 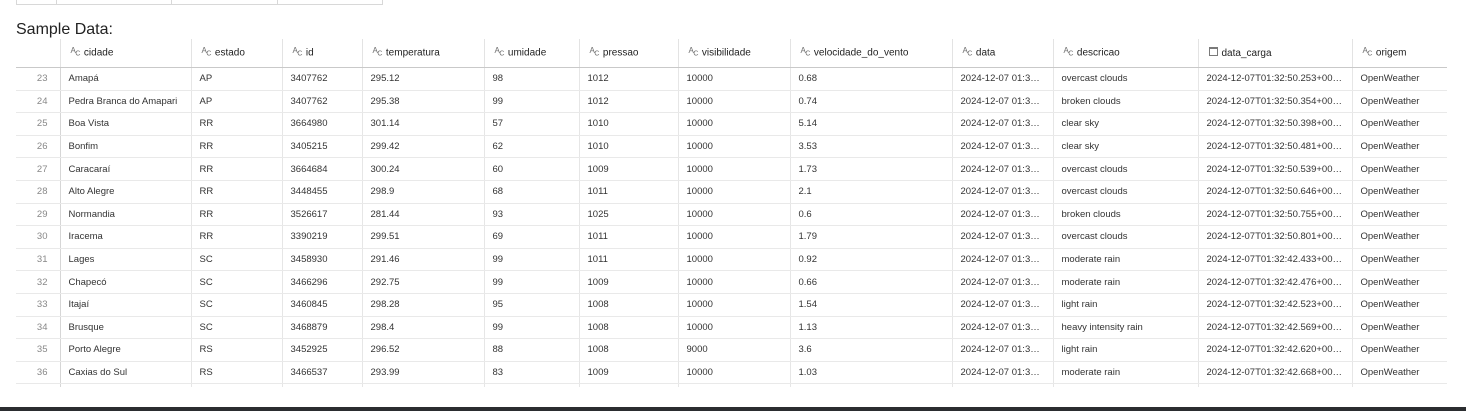 What do you see at coordinates (871, 328) in the screenshot?
I see `cell-velocidade-do-vento: 1.13` at bounding box center [871, 328].